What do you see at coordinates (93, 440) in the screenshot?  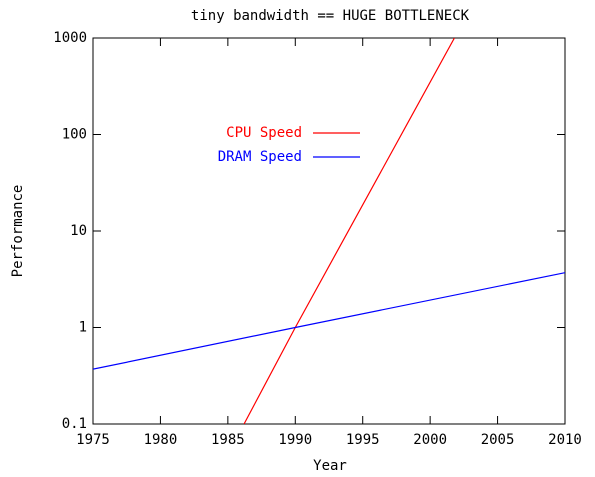 I see `x-tick-label: 1975` at bounding box center [93, 440].